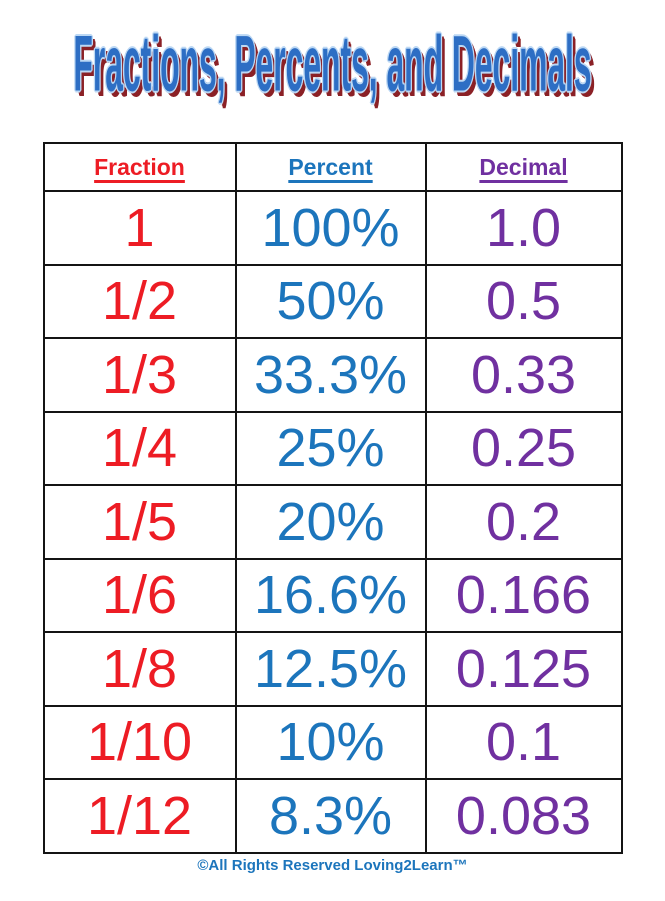 Image resolution: width=665 pixels, height=901 pixels. I want to click on fraction-cell: 1/5, so click(139, 522).